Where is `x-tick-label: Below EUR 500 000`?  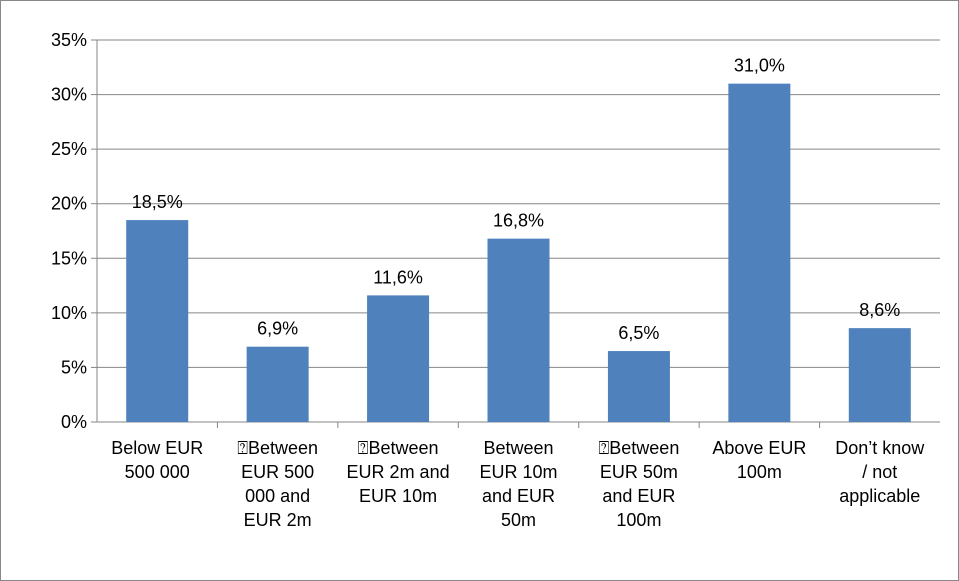
x-tick-label: Below EUR 500 000 is located at coordinates (157, 460).